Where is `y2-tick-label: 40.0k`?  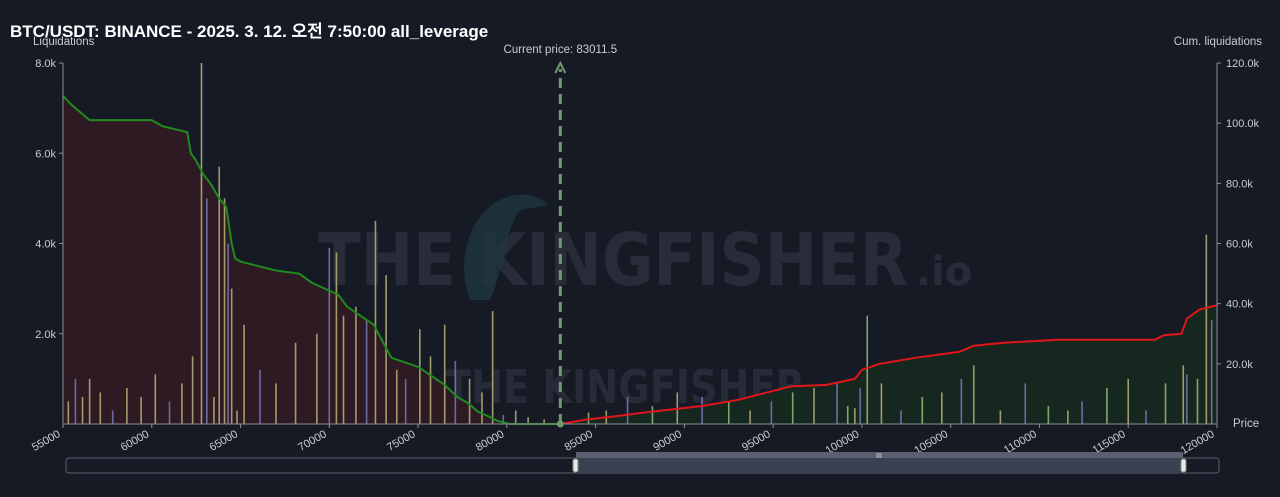 y2-tick-label: 40.0k is located at coordinates (1239, 305).